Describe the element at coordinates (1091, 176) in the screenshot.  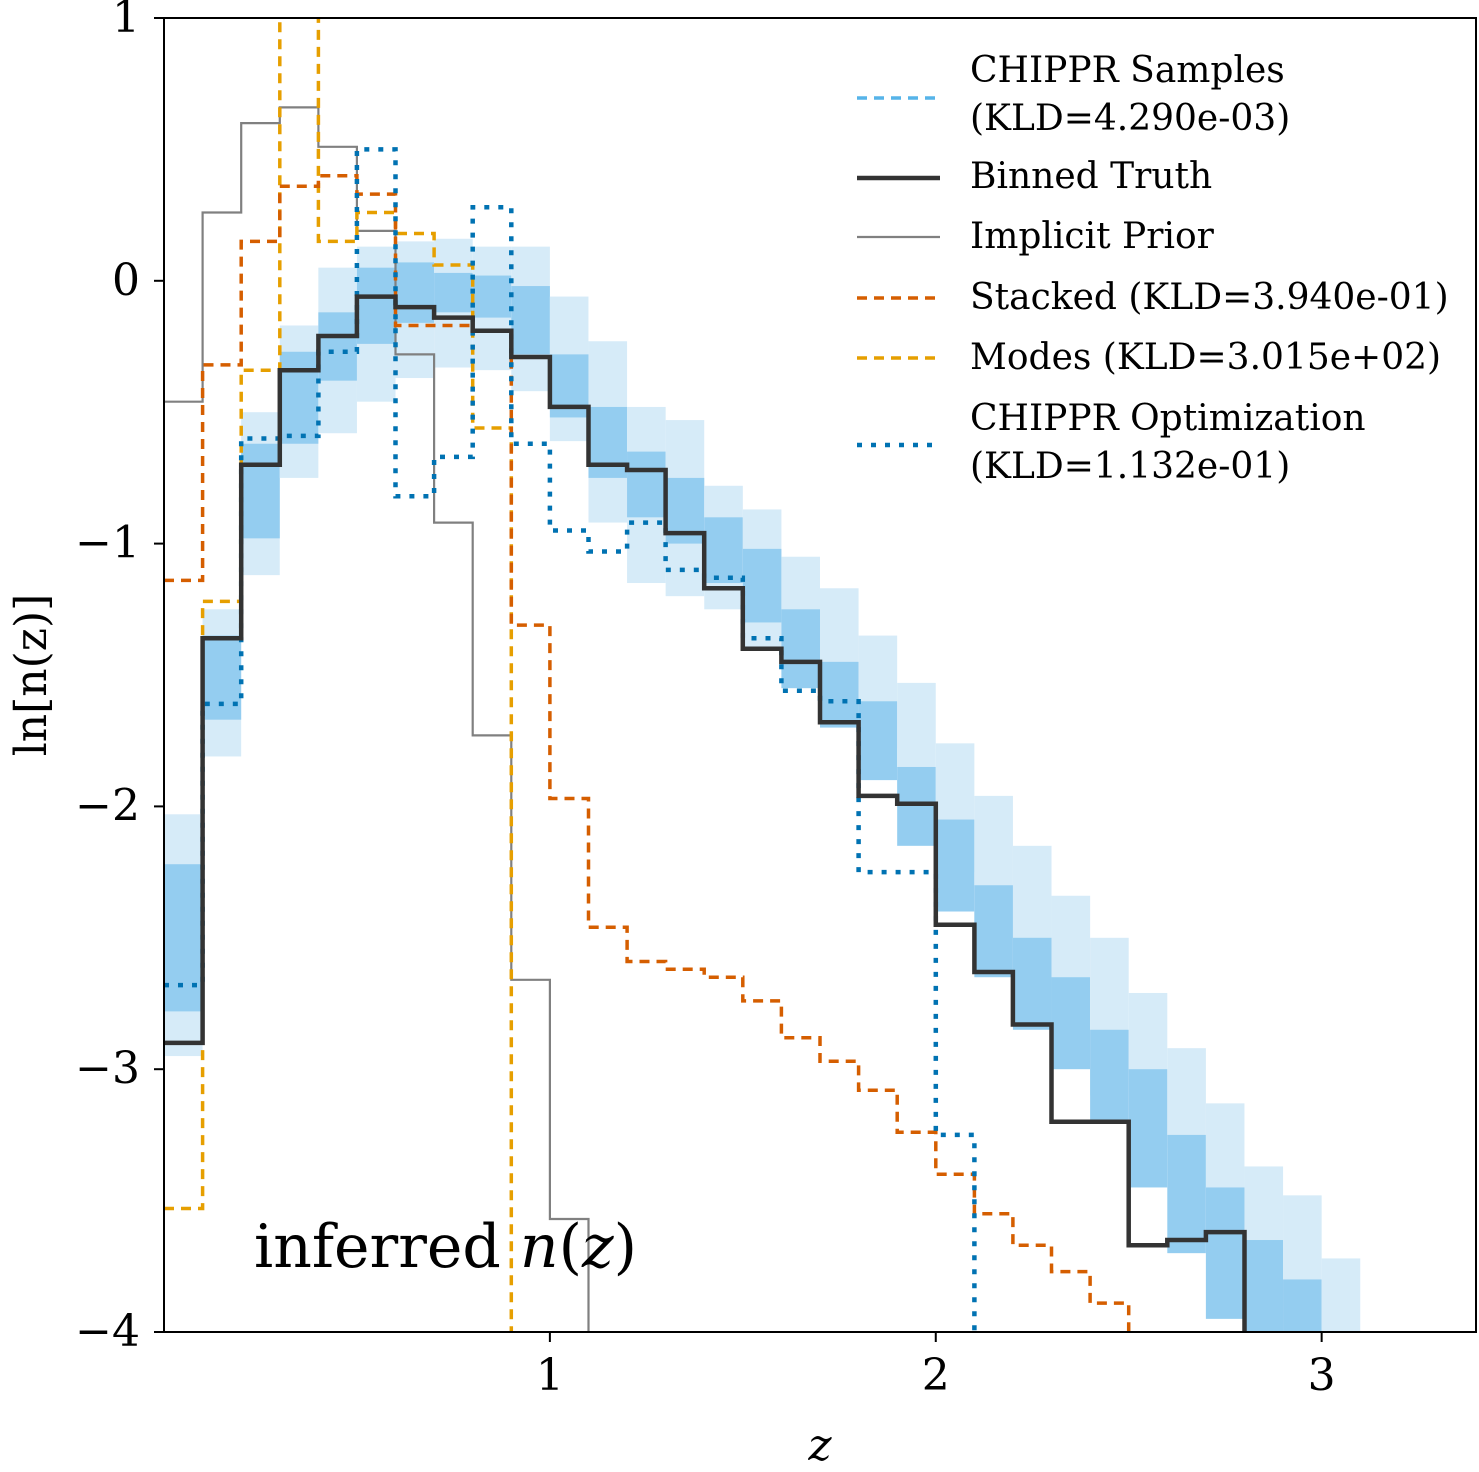
I see `legend-label: Binned Truth` at that location.